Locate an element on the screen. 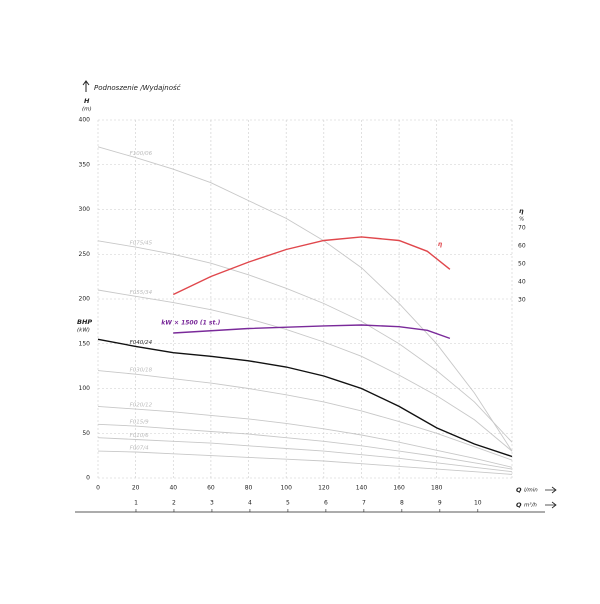 The image size is (600, 604). x2-tick-label: 8 is located at coordinates (402, 503).